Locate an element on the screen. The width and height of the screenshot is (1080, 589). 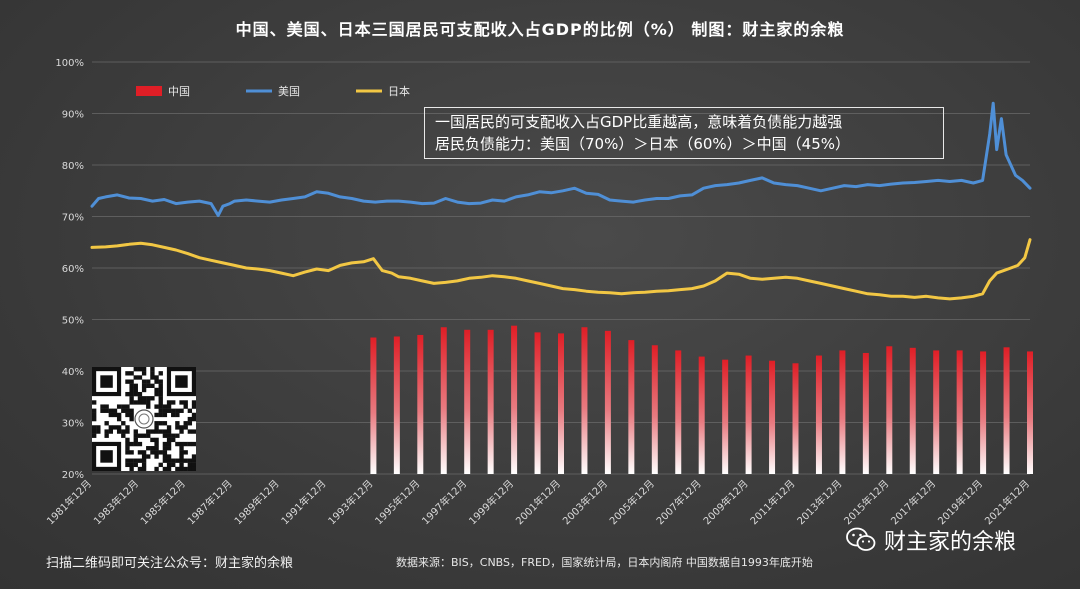
x-tick-label: 2021年12月 is located at coordinates (1007, 502).